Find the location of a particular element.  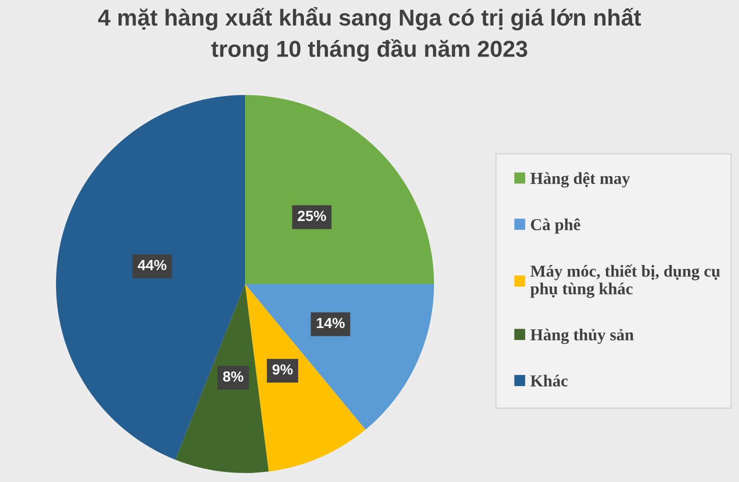

legend-label: Khác is located at coordinates (549, 380).